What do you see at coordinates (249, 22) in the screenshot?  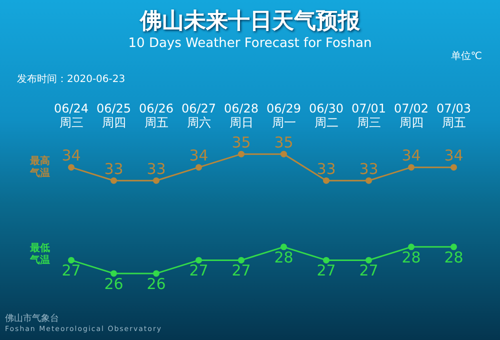 I see `chart-title: 佛山未来十日天气预报` at bounding box center [249, 22].